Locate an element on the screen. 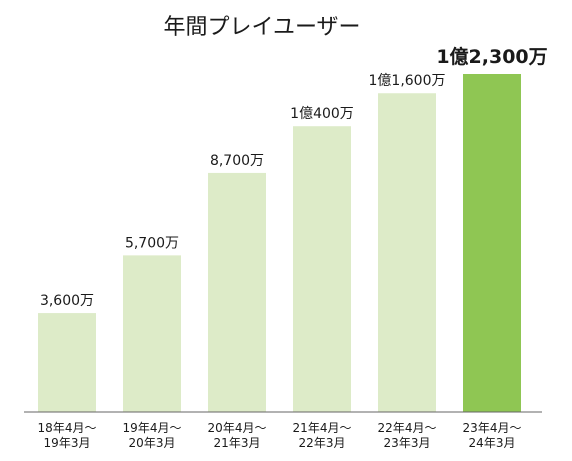  x-tick-label-3: 20年4月～ 21年3月 is located at coordinates (237, 435).